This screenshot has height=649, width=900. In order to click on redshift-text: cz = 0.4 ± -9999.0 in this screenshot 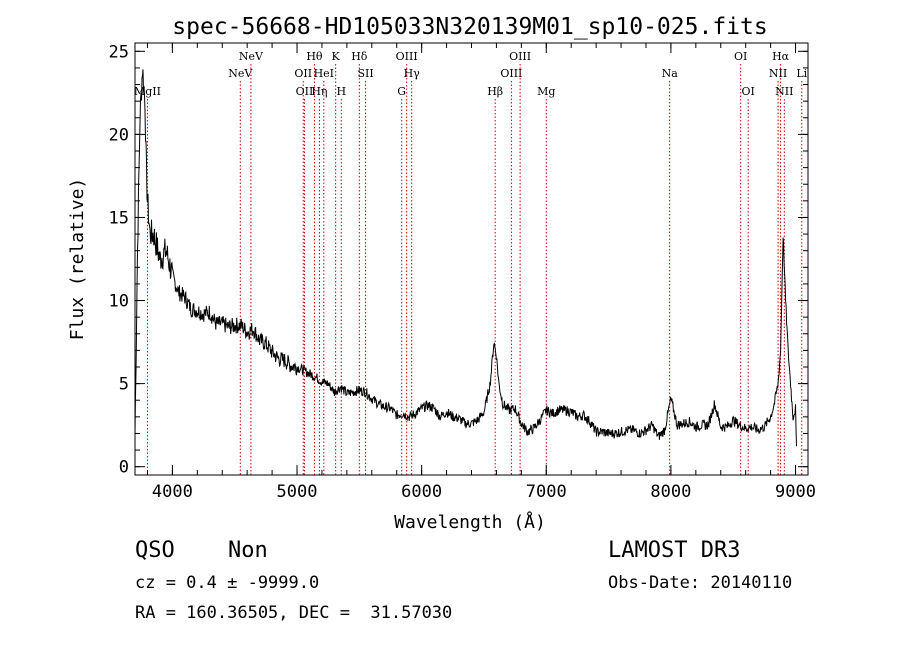, I will do `click(227, 583)`.